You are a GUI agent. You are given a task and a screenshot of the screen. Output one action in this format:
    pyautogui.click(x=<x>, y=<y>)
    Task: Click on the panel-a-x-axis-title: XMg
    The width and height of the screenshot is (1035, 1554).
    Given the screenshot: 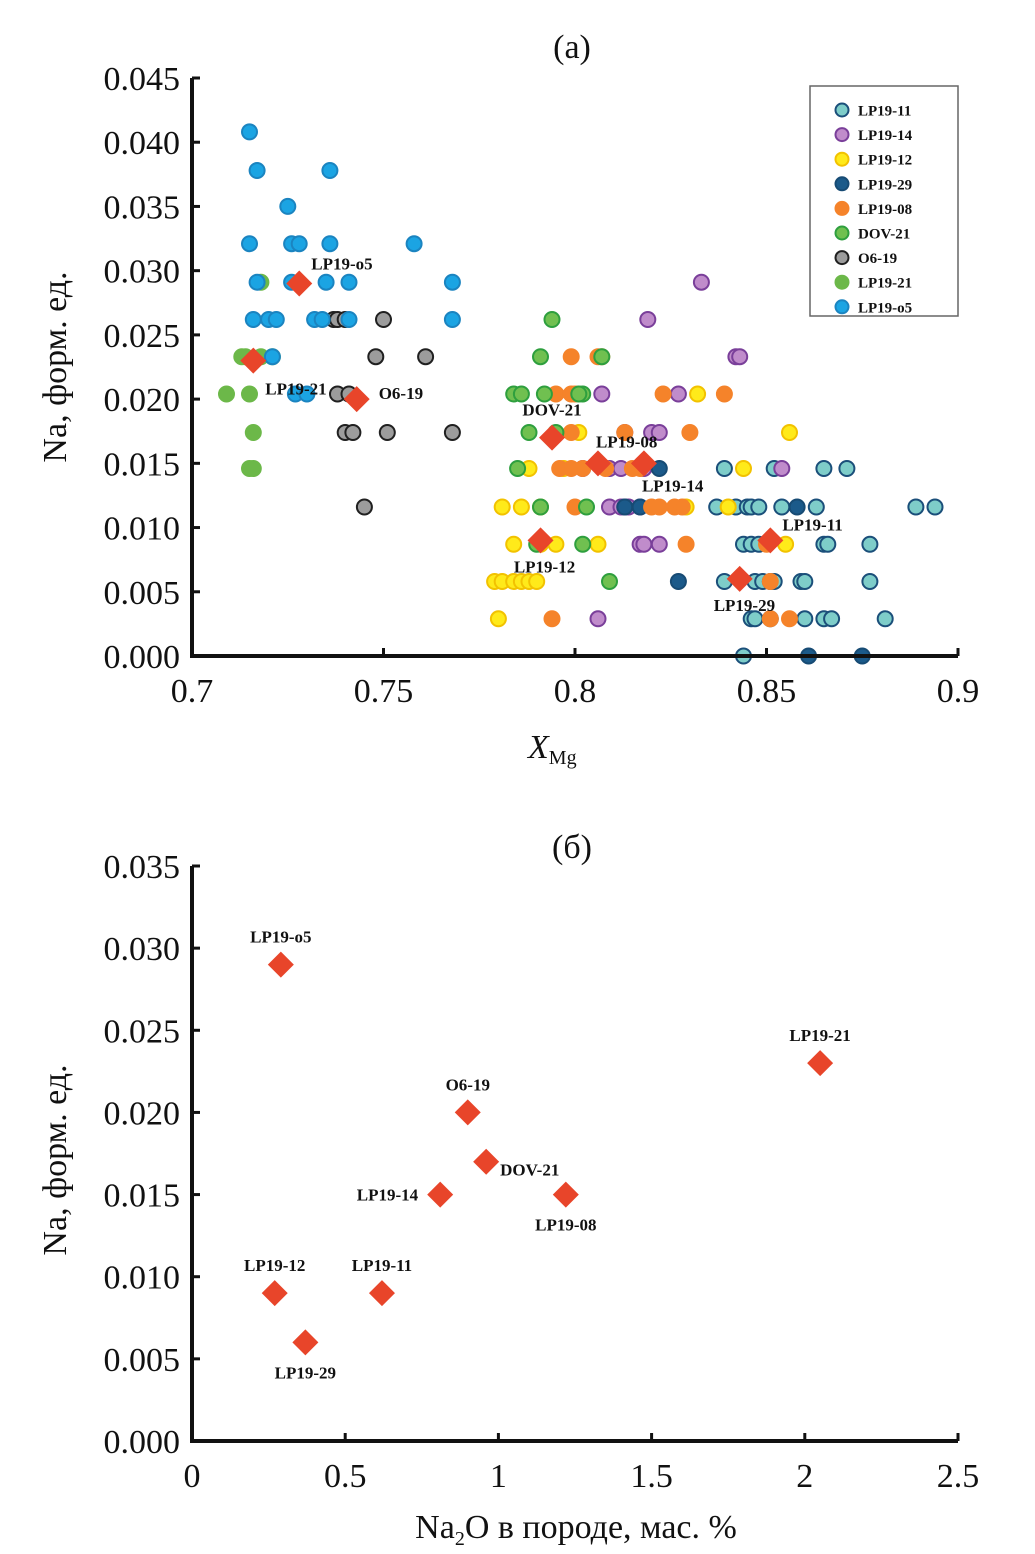 What is the action you would take?
    pyautogui.click(x=551, y=749)
    